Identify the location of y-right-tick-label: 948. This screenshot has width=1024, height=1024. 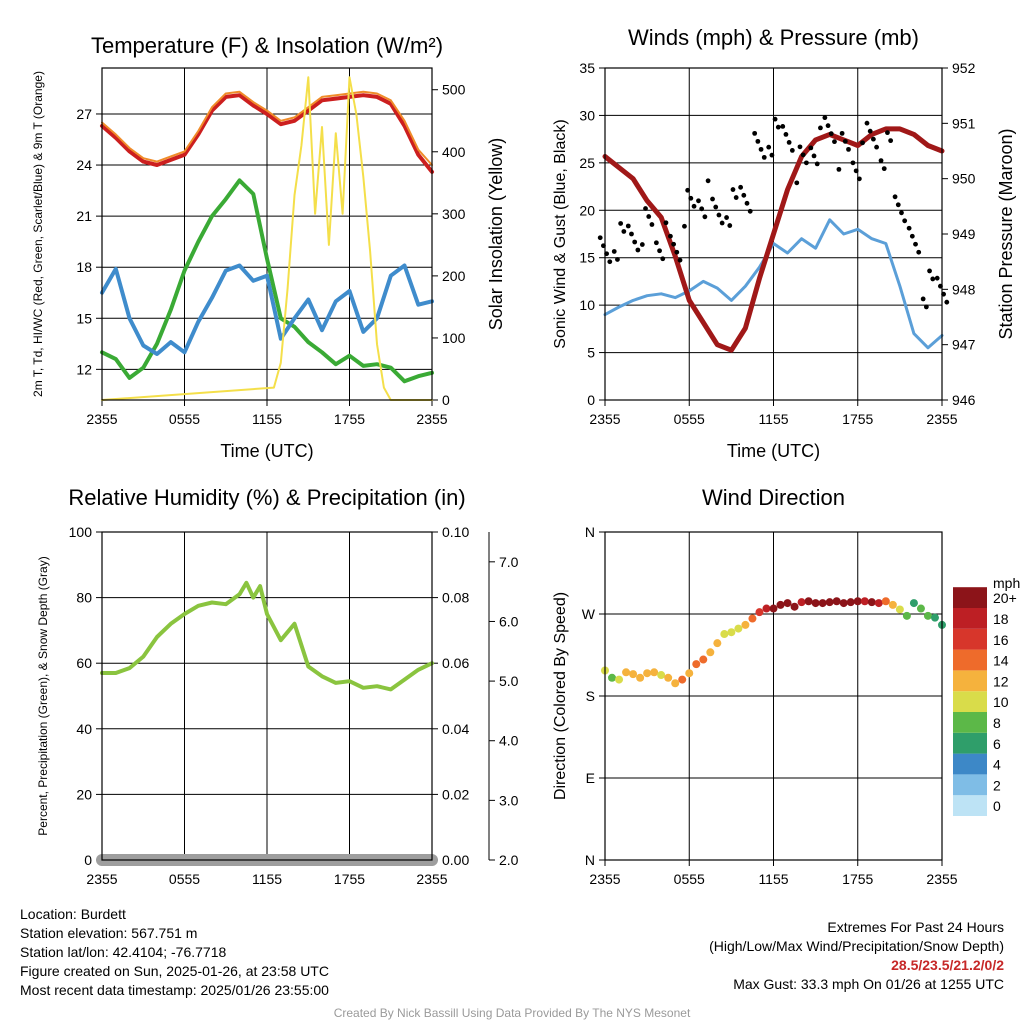
(964, 289).